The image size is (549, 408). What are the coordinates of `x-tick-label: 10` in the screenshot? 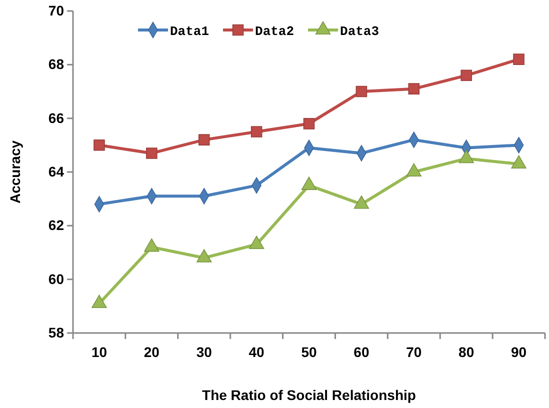 It's located at (99, 352).